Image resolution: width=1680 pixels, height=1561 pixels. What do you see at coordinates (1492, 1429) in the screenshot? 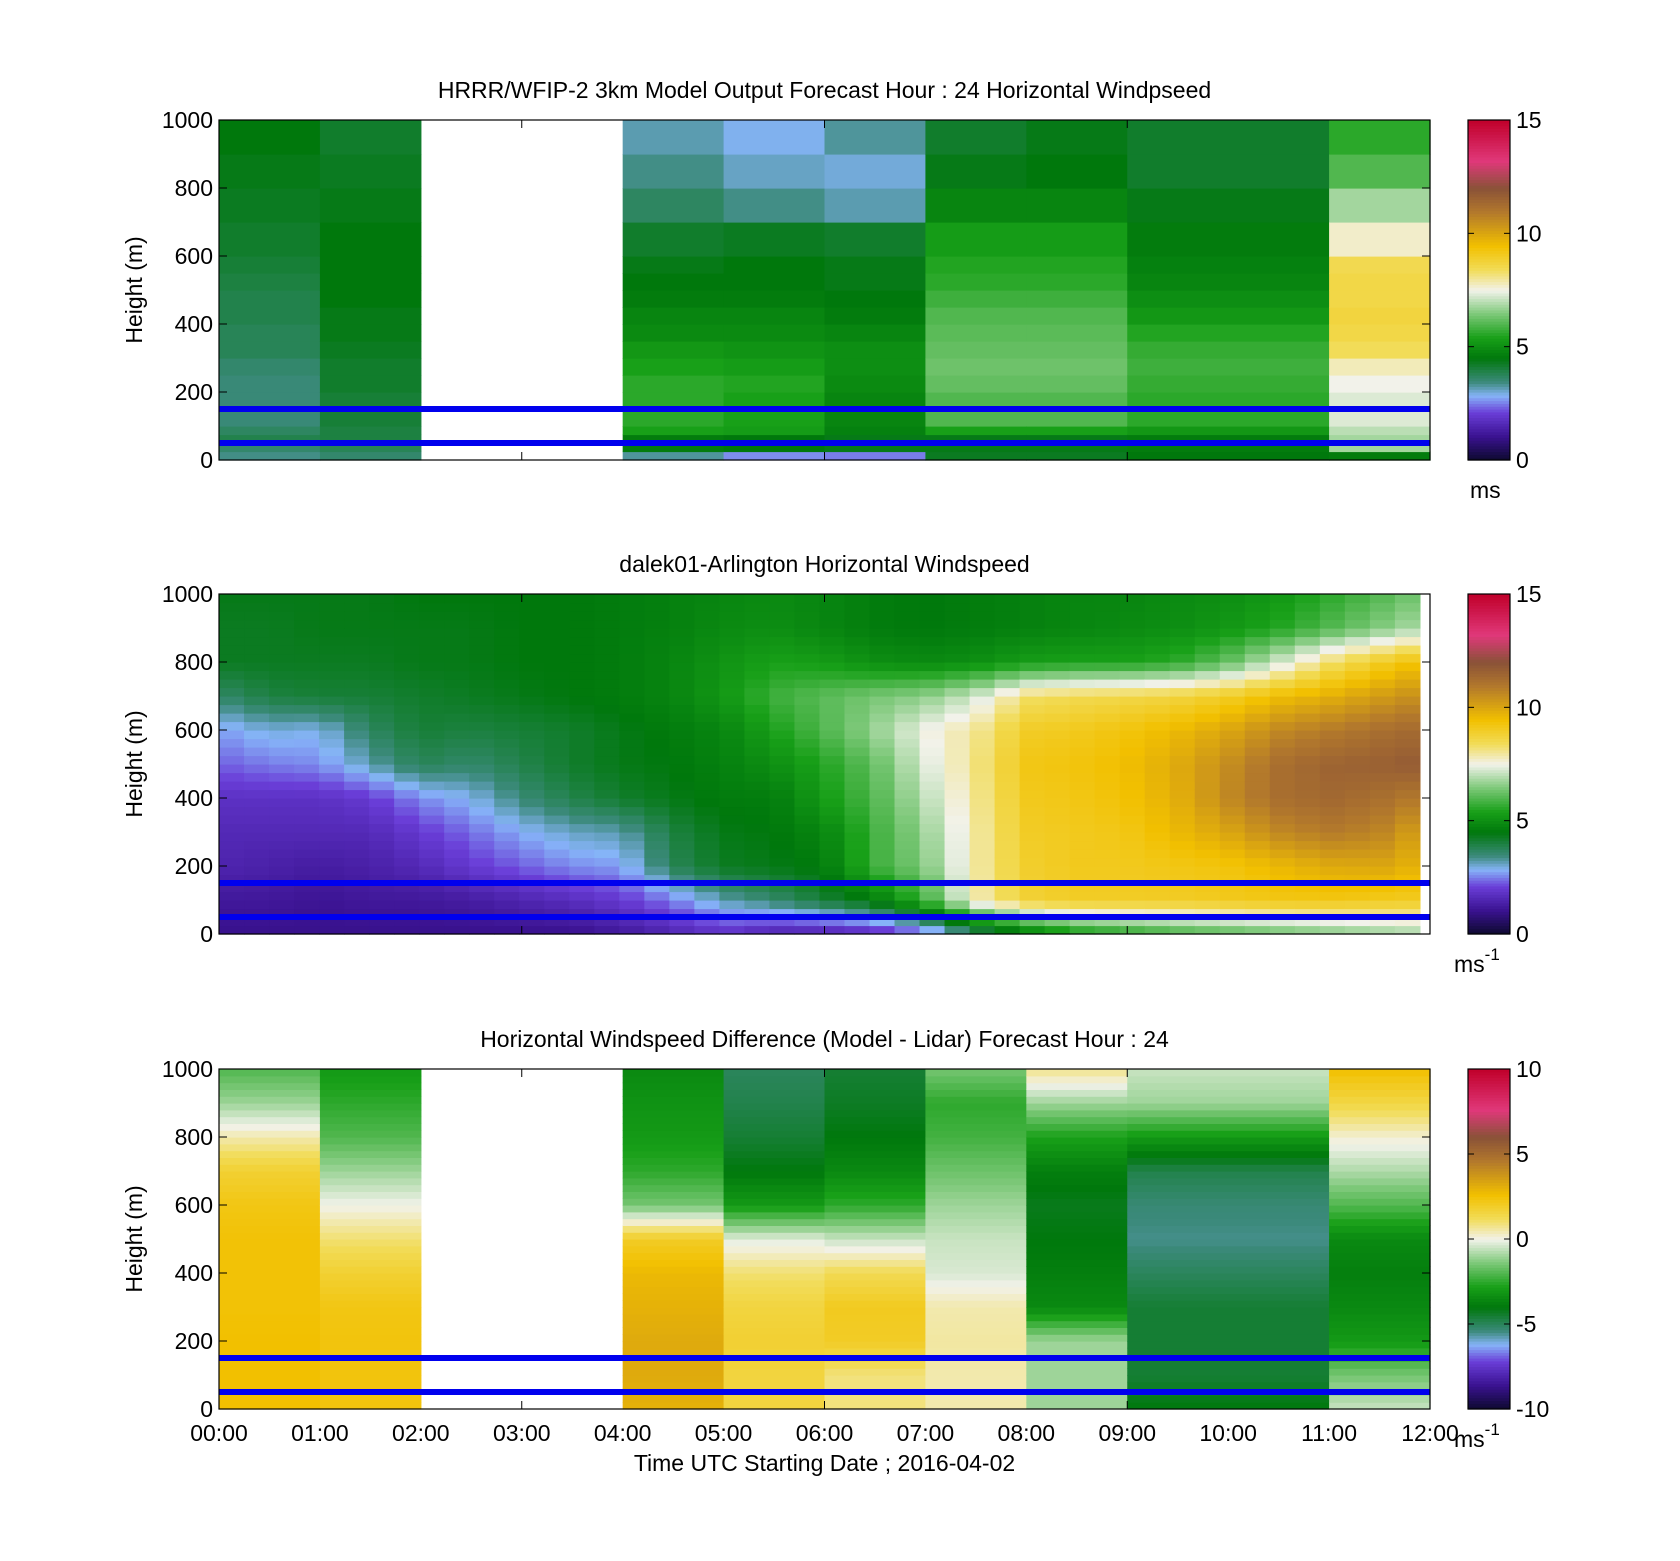
I see `colorbar-unit-superscript: -1` at bounding box center [1492, 1429].